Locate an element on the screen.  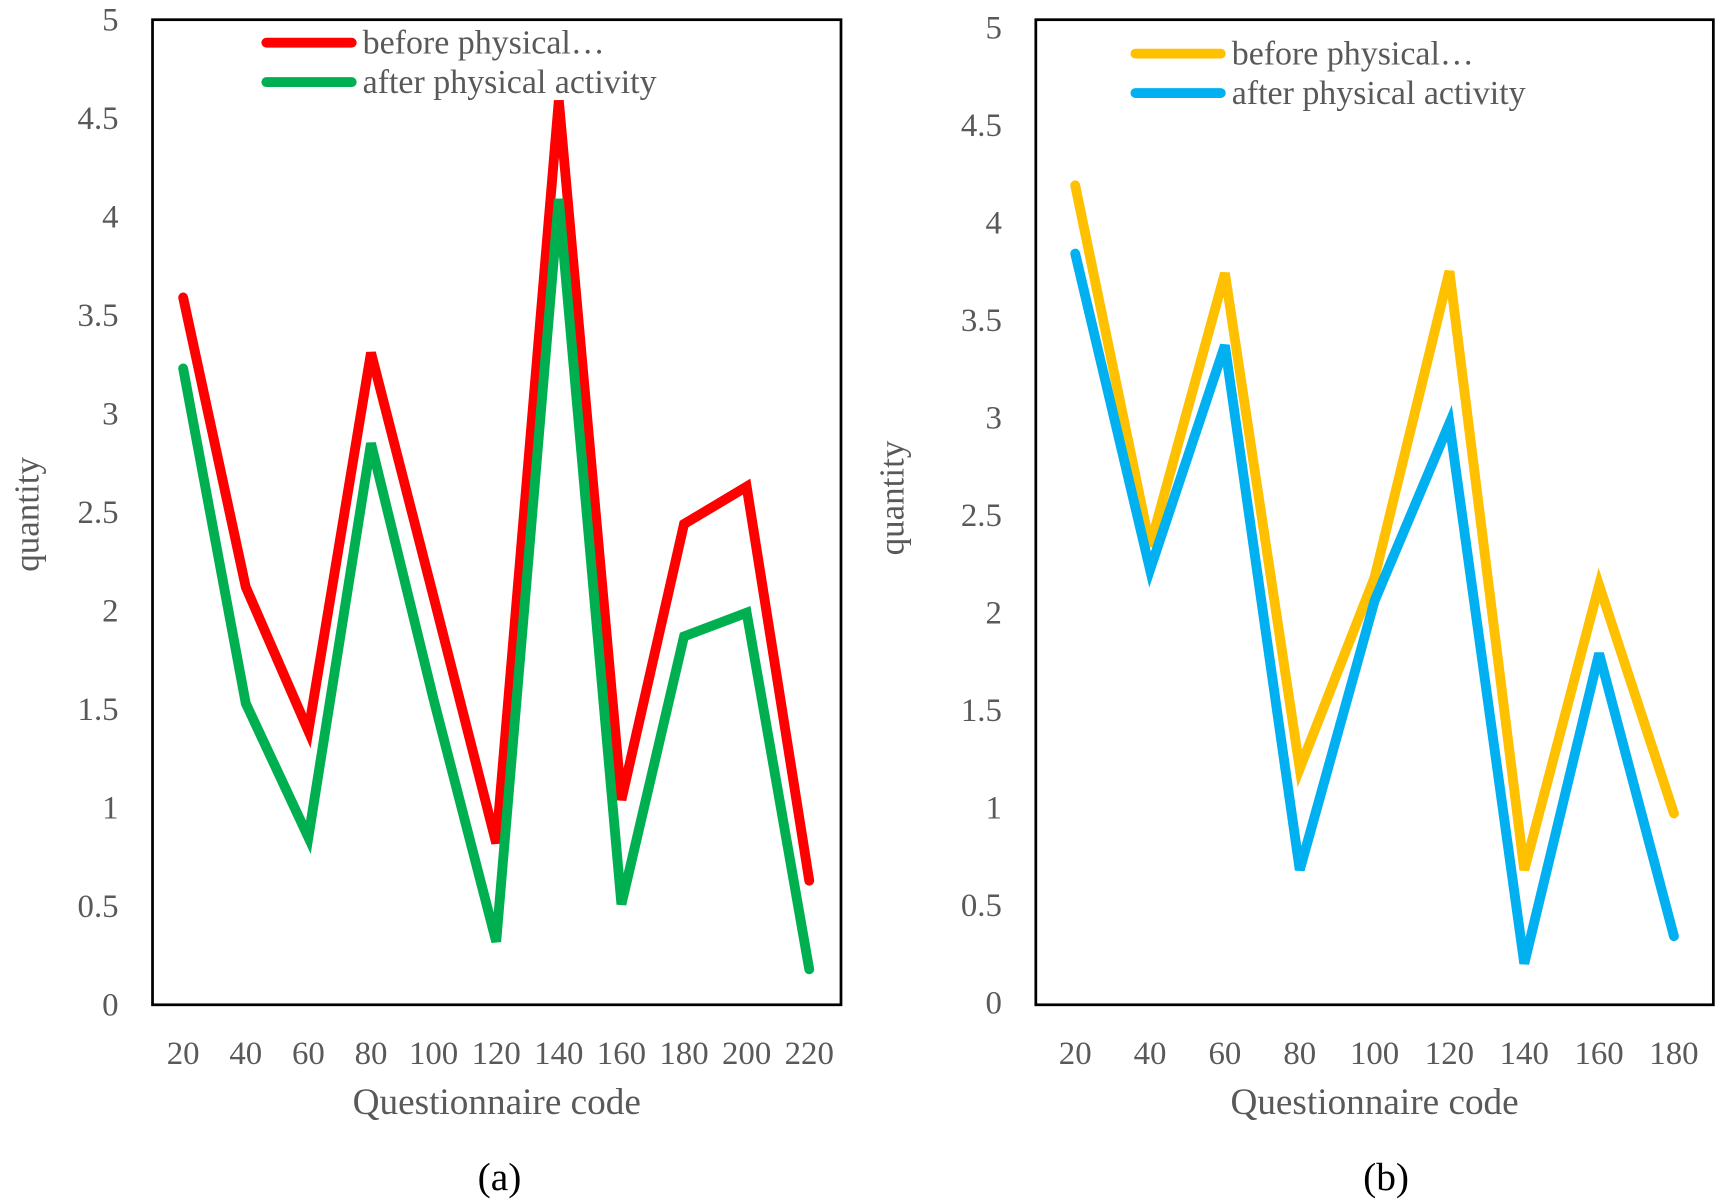
x-tick-label: 220 is located at coordinates (809, 1054).